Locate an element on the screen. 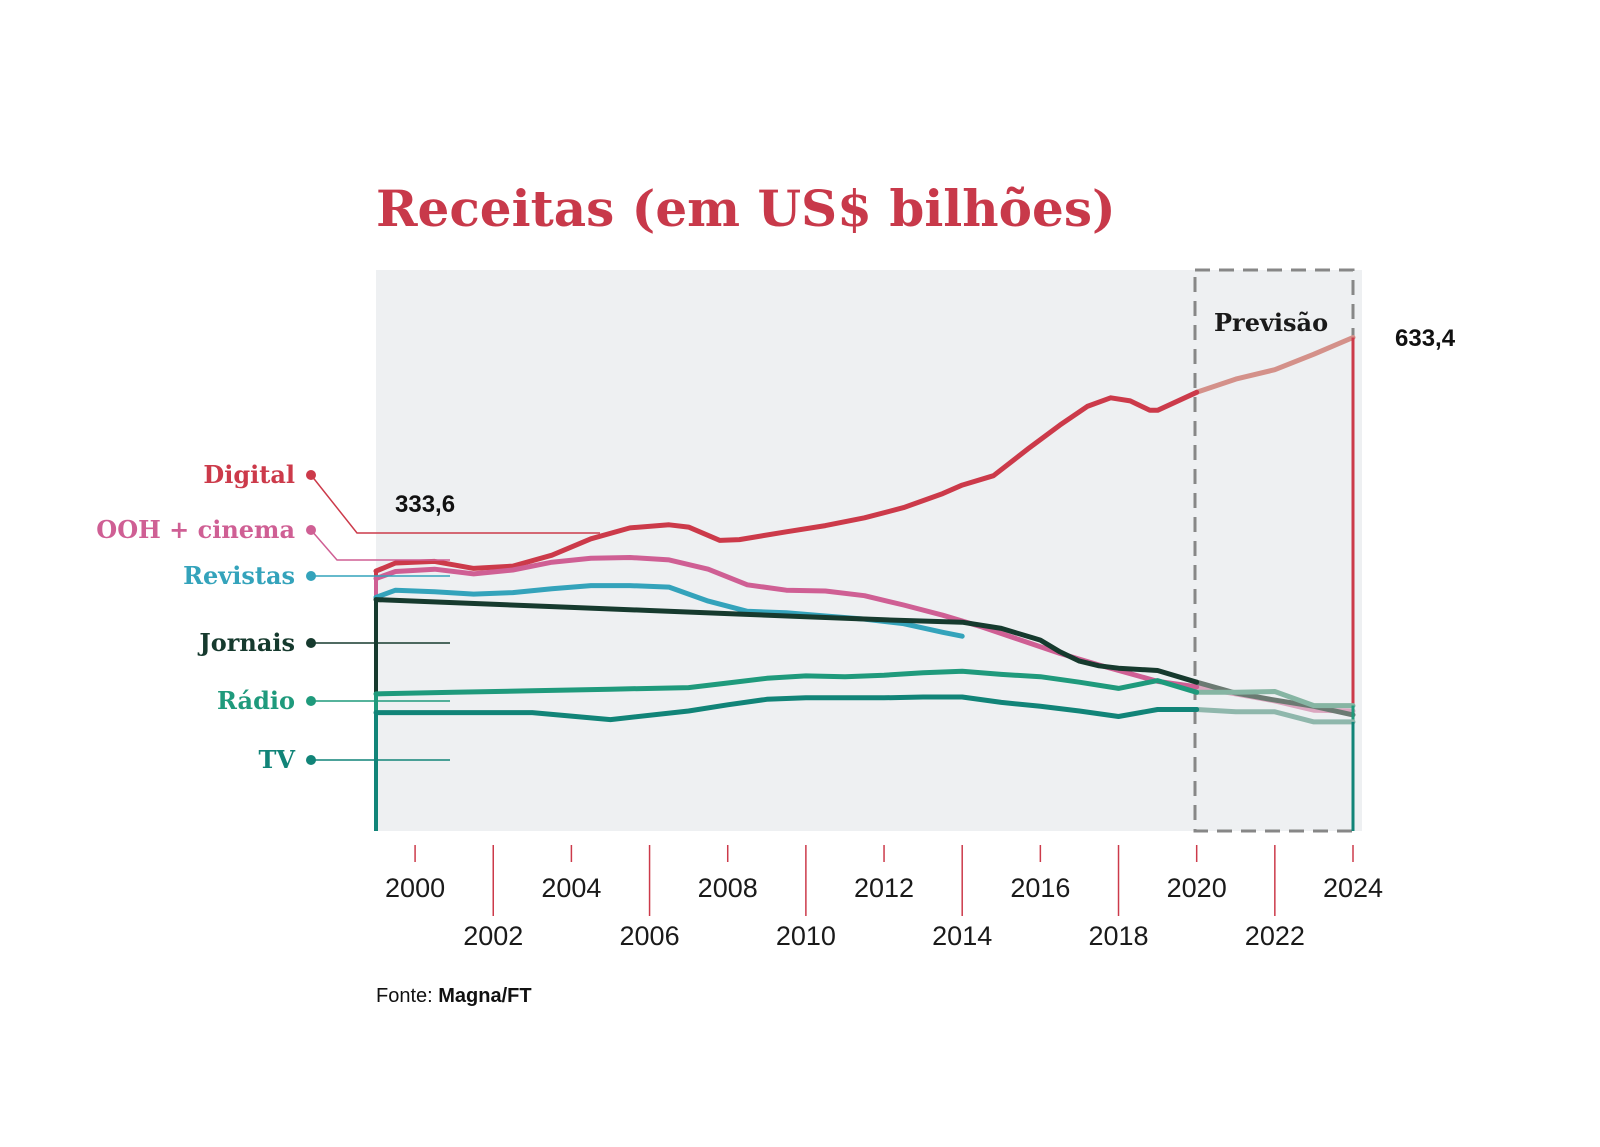 This screenshot has width=1600, height=1147. x-tick-label-2022: 2022 is located at coordinates (1275, 936).